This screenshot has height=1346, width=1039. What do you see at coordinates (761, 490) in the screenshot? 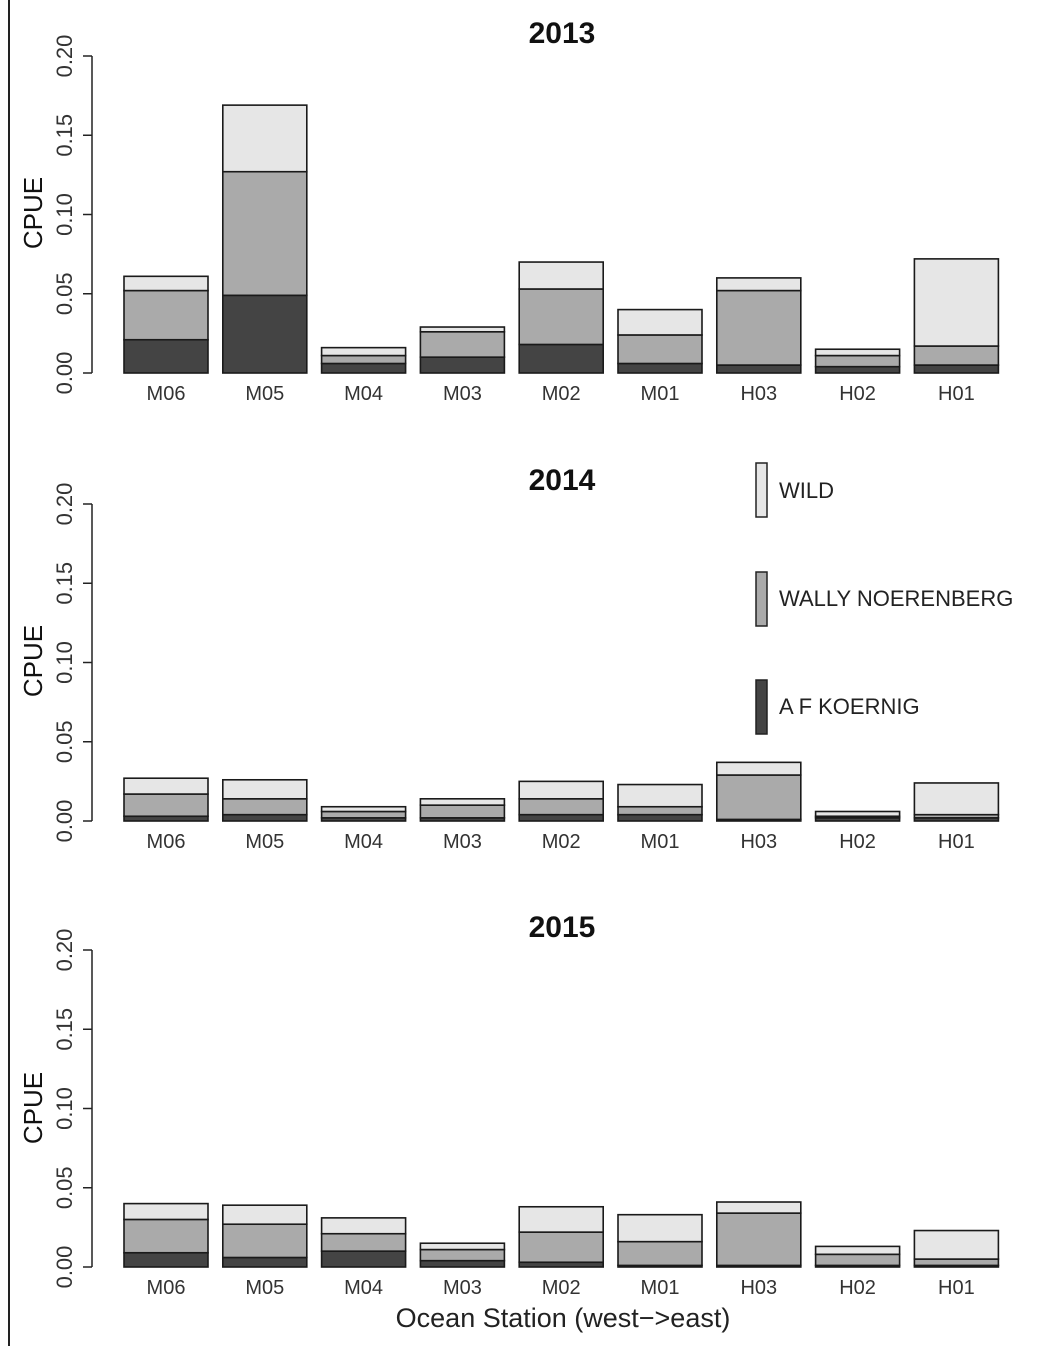
I see `legend-swatch-wild` at bounding box center [761, 490].